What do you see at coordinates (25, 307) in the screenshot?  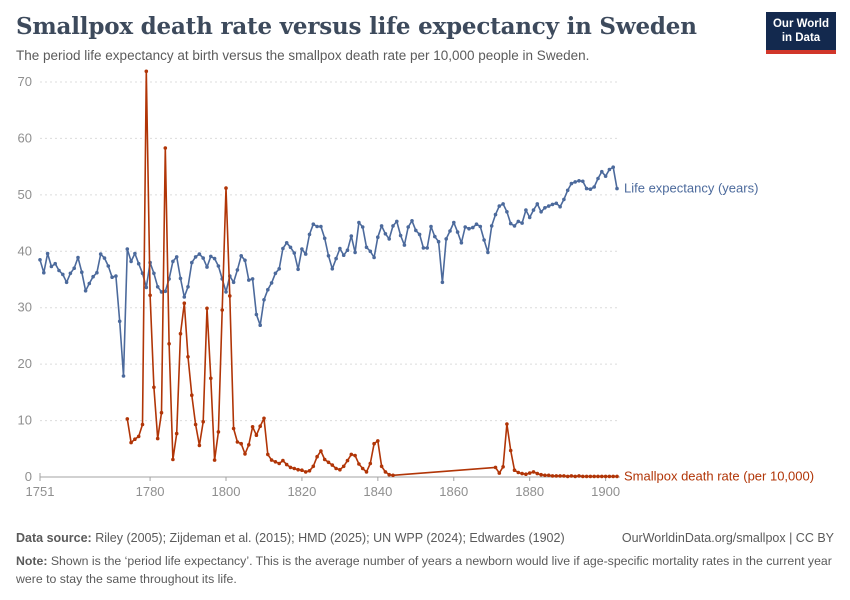 I see `y-tick-label-30: 30` at bounding box center [25, 307].